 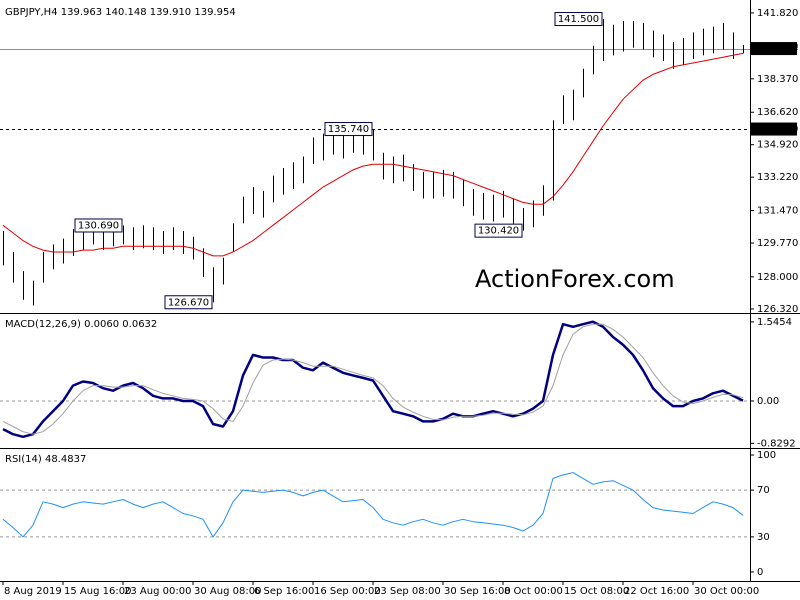 I want to click on panel-title: MACD(12,26,9) 0.0060 0.0632, so click(x=81, y=324).